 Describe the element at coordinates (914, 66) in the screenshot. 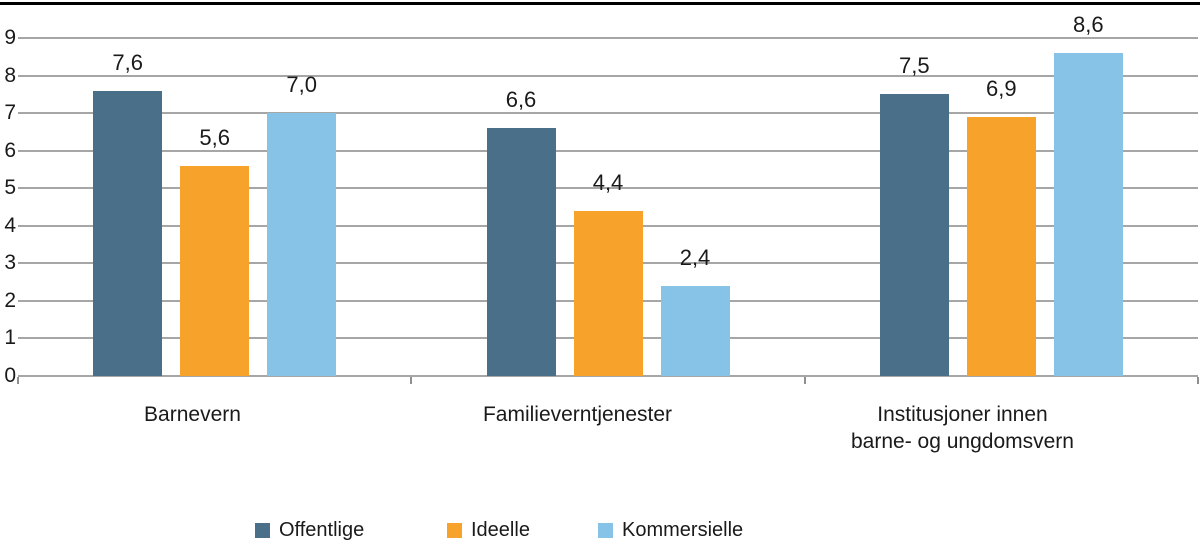

I see `bar-value-label: 7,5` at that location.